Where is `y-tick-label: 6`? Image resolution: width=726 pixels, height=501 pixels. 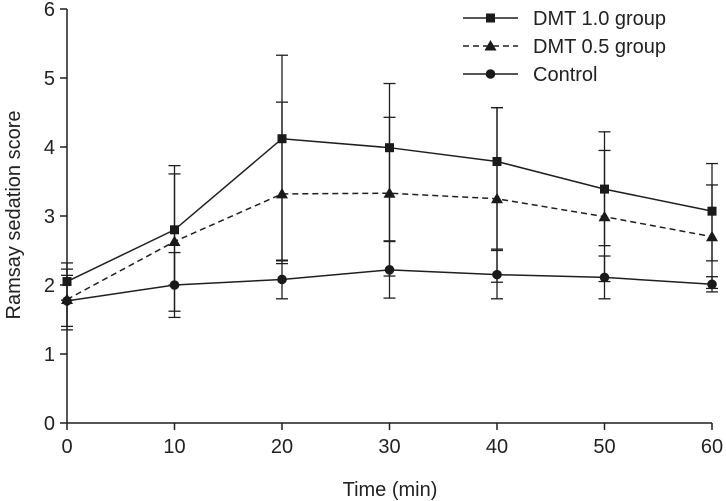 y-tick-label: 6 is located at coordinates (49, 10).